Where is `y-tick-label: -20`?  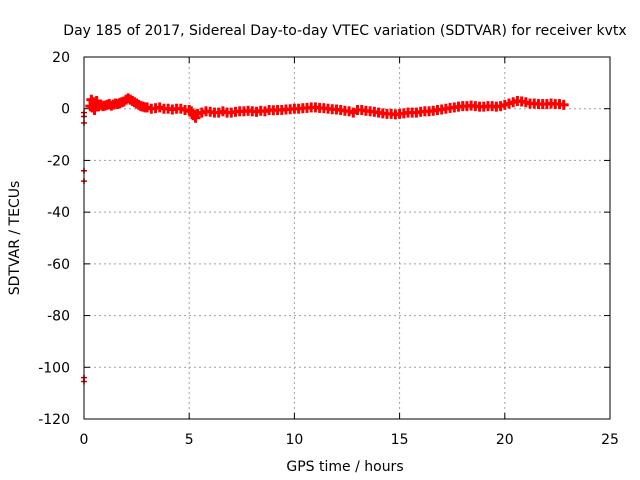
y-tick-label: -20 is located at coordinates (58, 161).